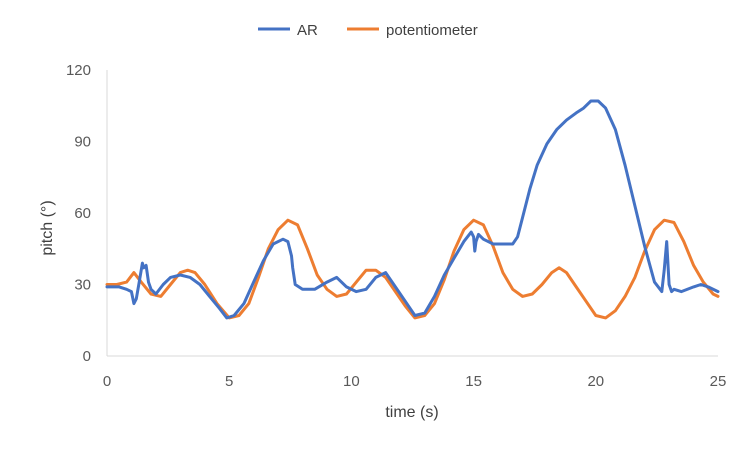  I want to click on x-tick-label: 0, so click(107, 381).